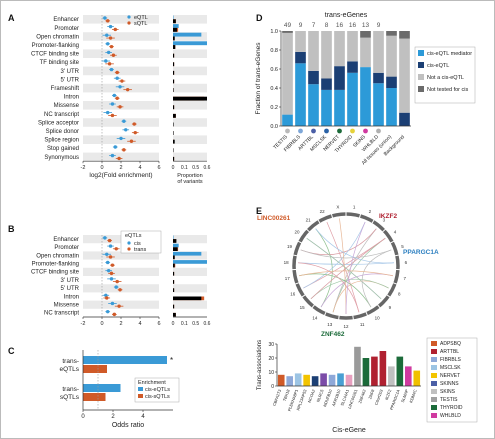 The image size is (495, 439). Describe the element at coordinates (413, 396) in the screenshot. I see `category-label: KDM4C` at that location.